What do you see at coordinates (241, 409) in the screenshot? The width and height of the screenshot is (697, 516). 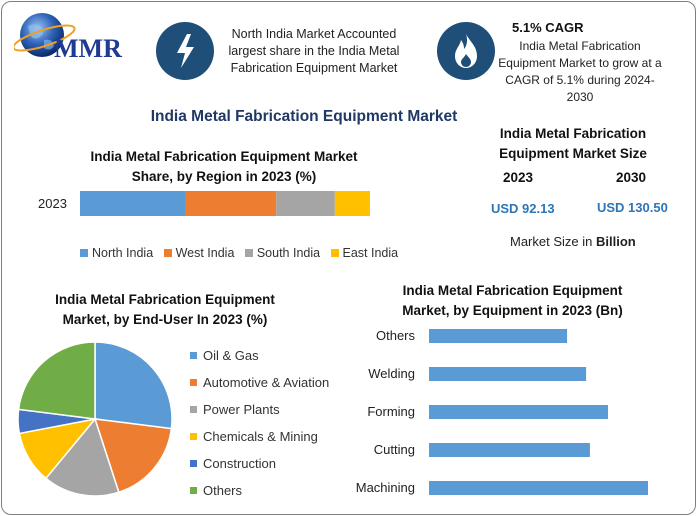 I see `legend-label: Power Plants` at bounding box center [241, 409].